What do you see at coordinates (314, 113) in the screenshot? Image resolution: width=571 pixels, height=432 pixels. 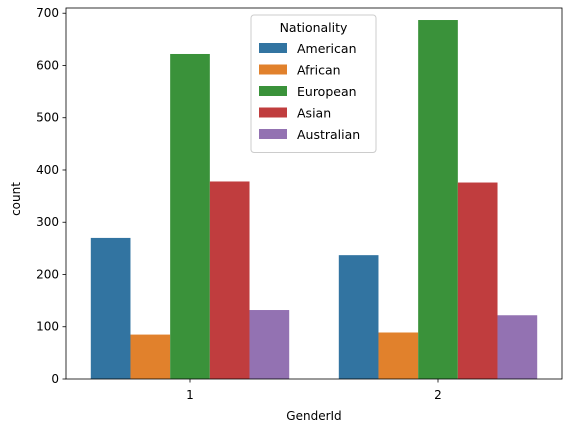 I see `legend-label-asian: Asian` at bounding box center [314, 113].